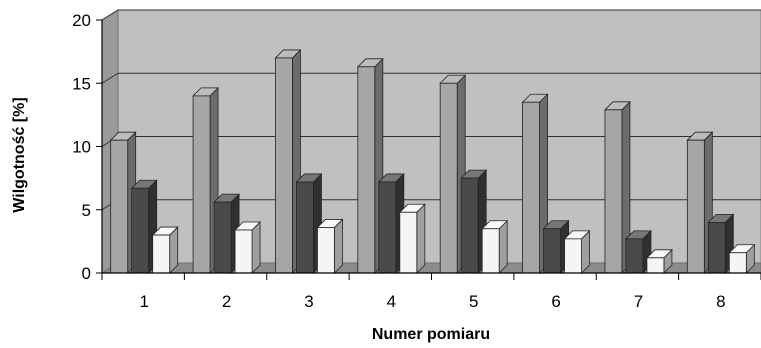 The image size is (761, 348). I want to click on x-tick-label: 8, so click(720, 301).